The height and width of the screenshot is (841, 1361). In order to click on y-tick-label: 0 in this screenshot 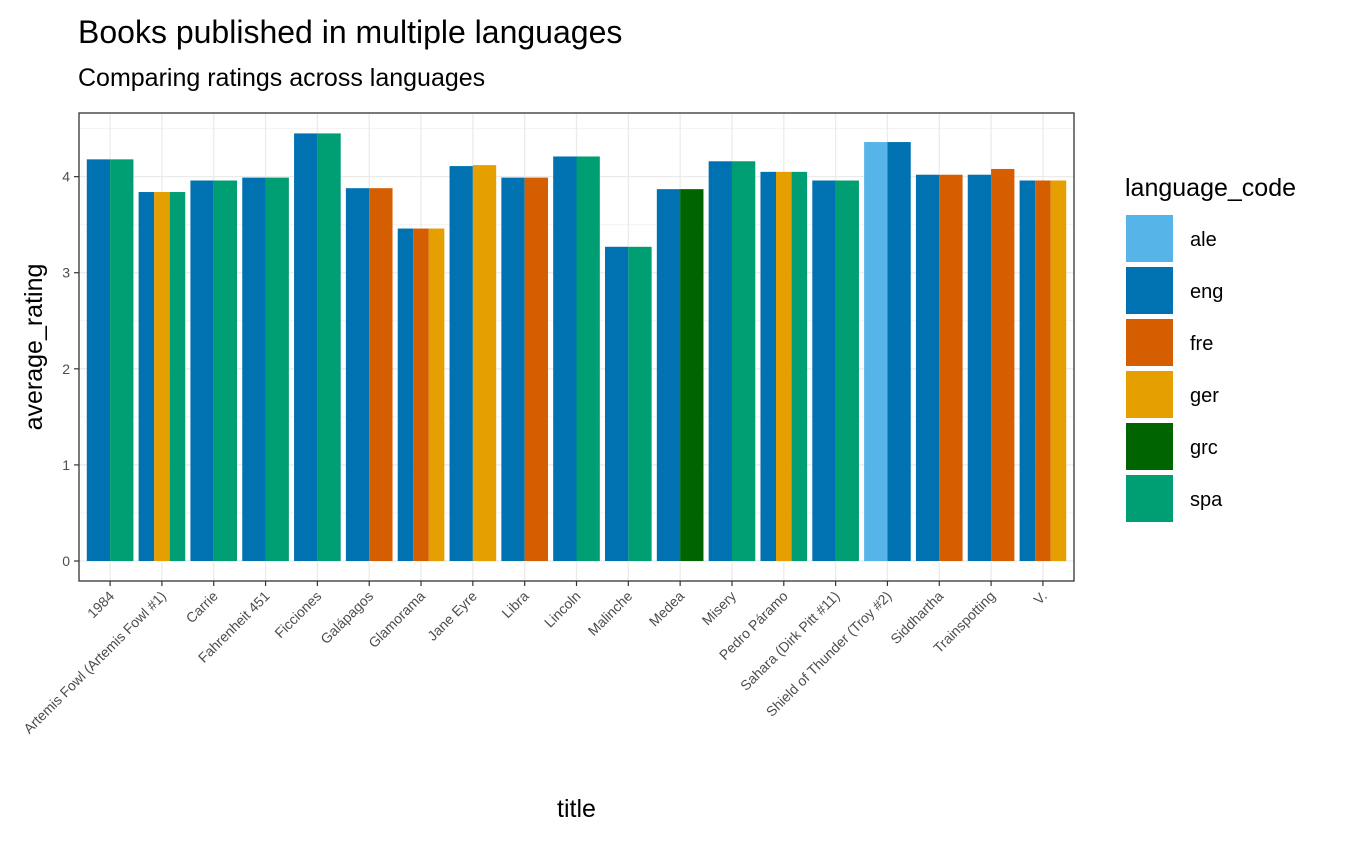, I will do `click(66, 561)`.